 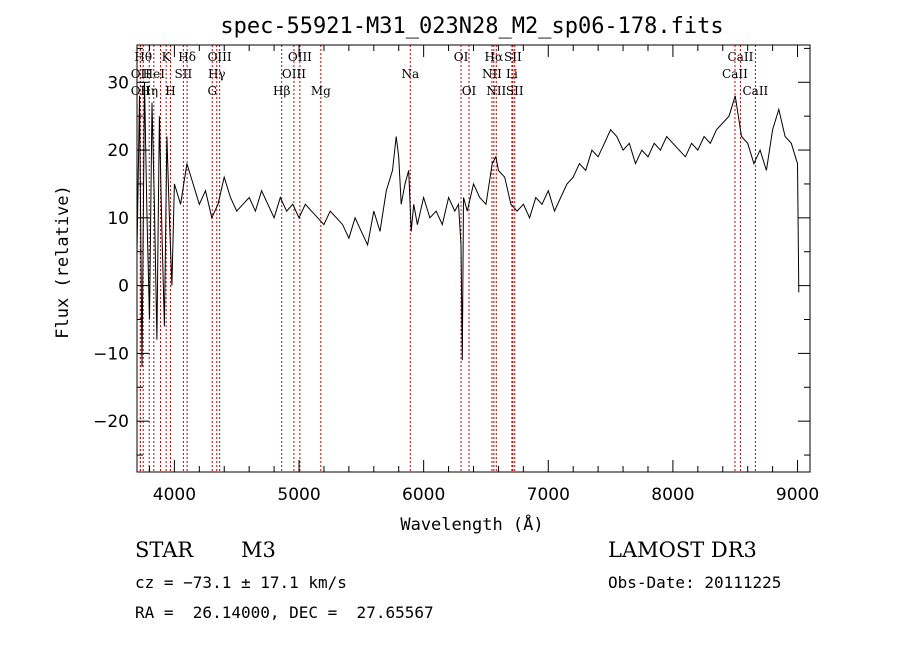 I want to click on line-label: Hη, so click(x=149, y=91).